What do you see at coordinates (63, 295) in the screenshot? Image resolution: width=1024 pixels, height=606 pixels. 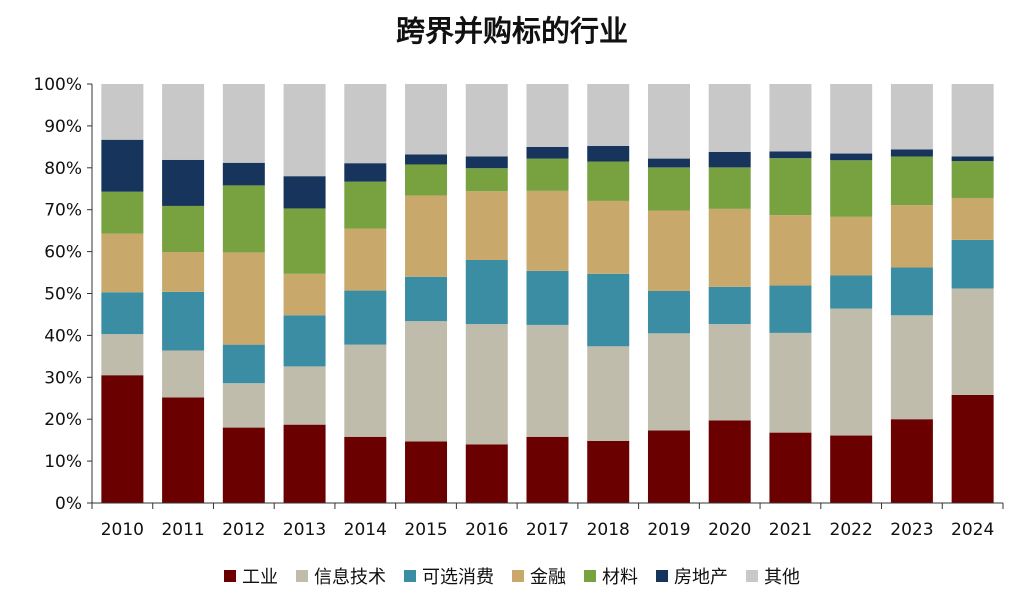 I see `y-tick-label: 50%` at bounding box center [63, 295].